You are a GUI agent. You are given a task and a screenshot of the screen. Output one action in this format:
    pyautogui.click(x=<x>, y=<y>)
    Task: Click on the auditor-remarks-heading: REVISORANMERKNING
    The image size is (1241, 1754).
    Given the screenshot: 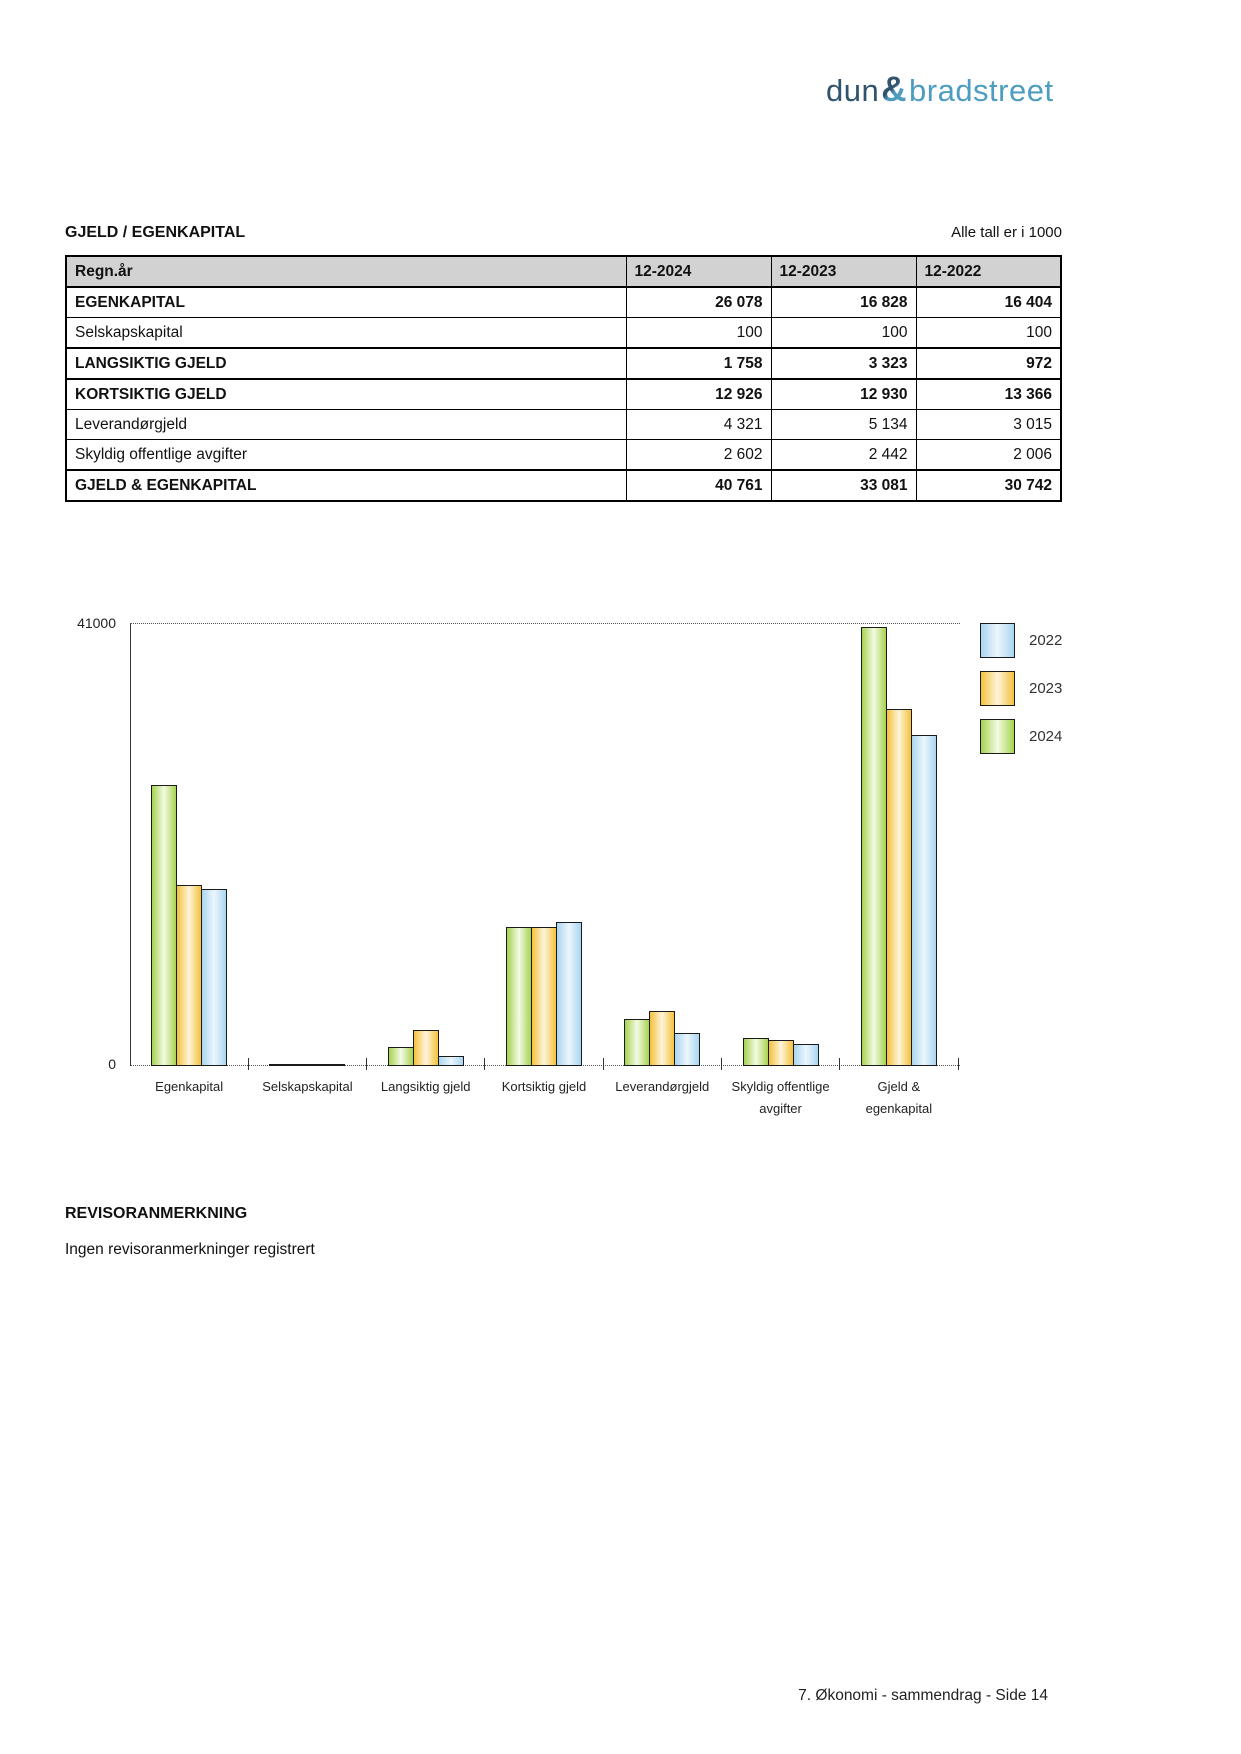 What is the action you would take?
    pyautogui.click(x=156, y=1213)
    